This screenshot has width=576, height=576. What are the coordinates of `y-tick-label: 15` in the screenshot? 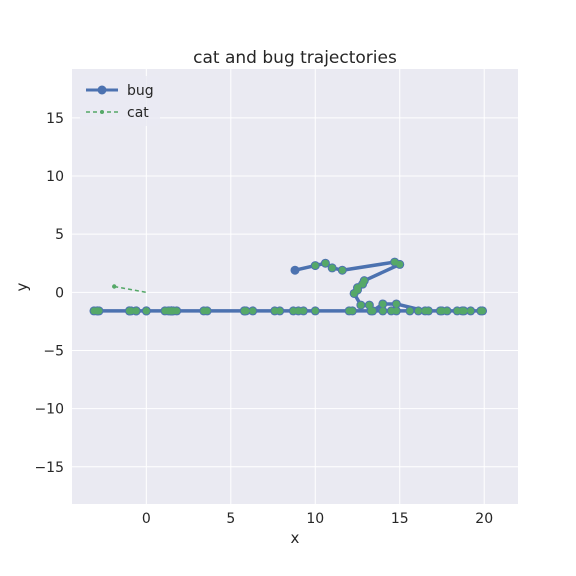 It's located at (55, 119).